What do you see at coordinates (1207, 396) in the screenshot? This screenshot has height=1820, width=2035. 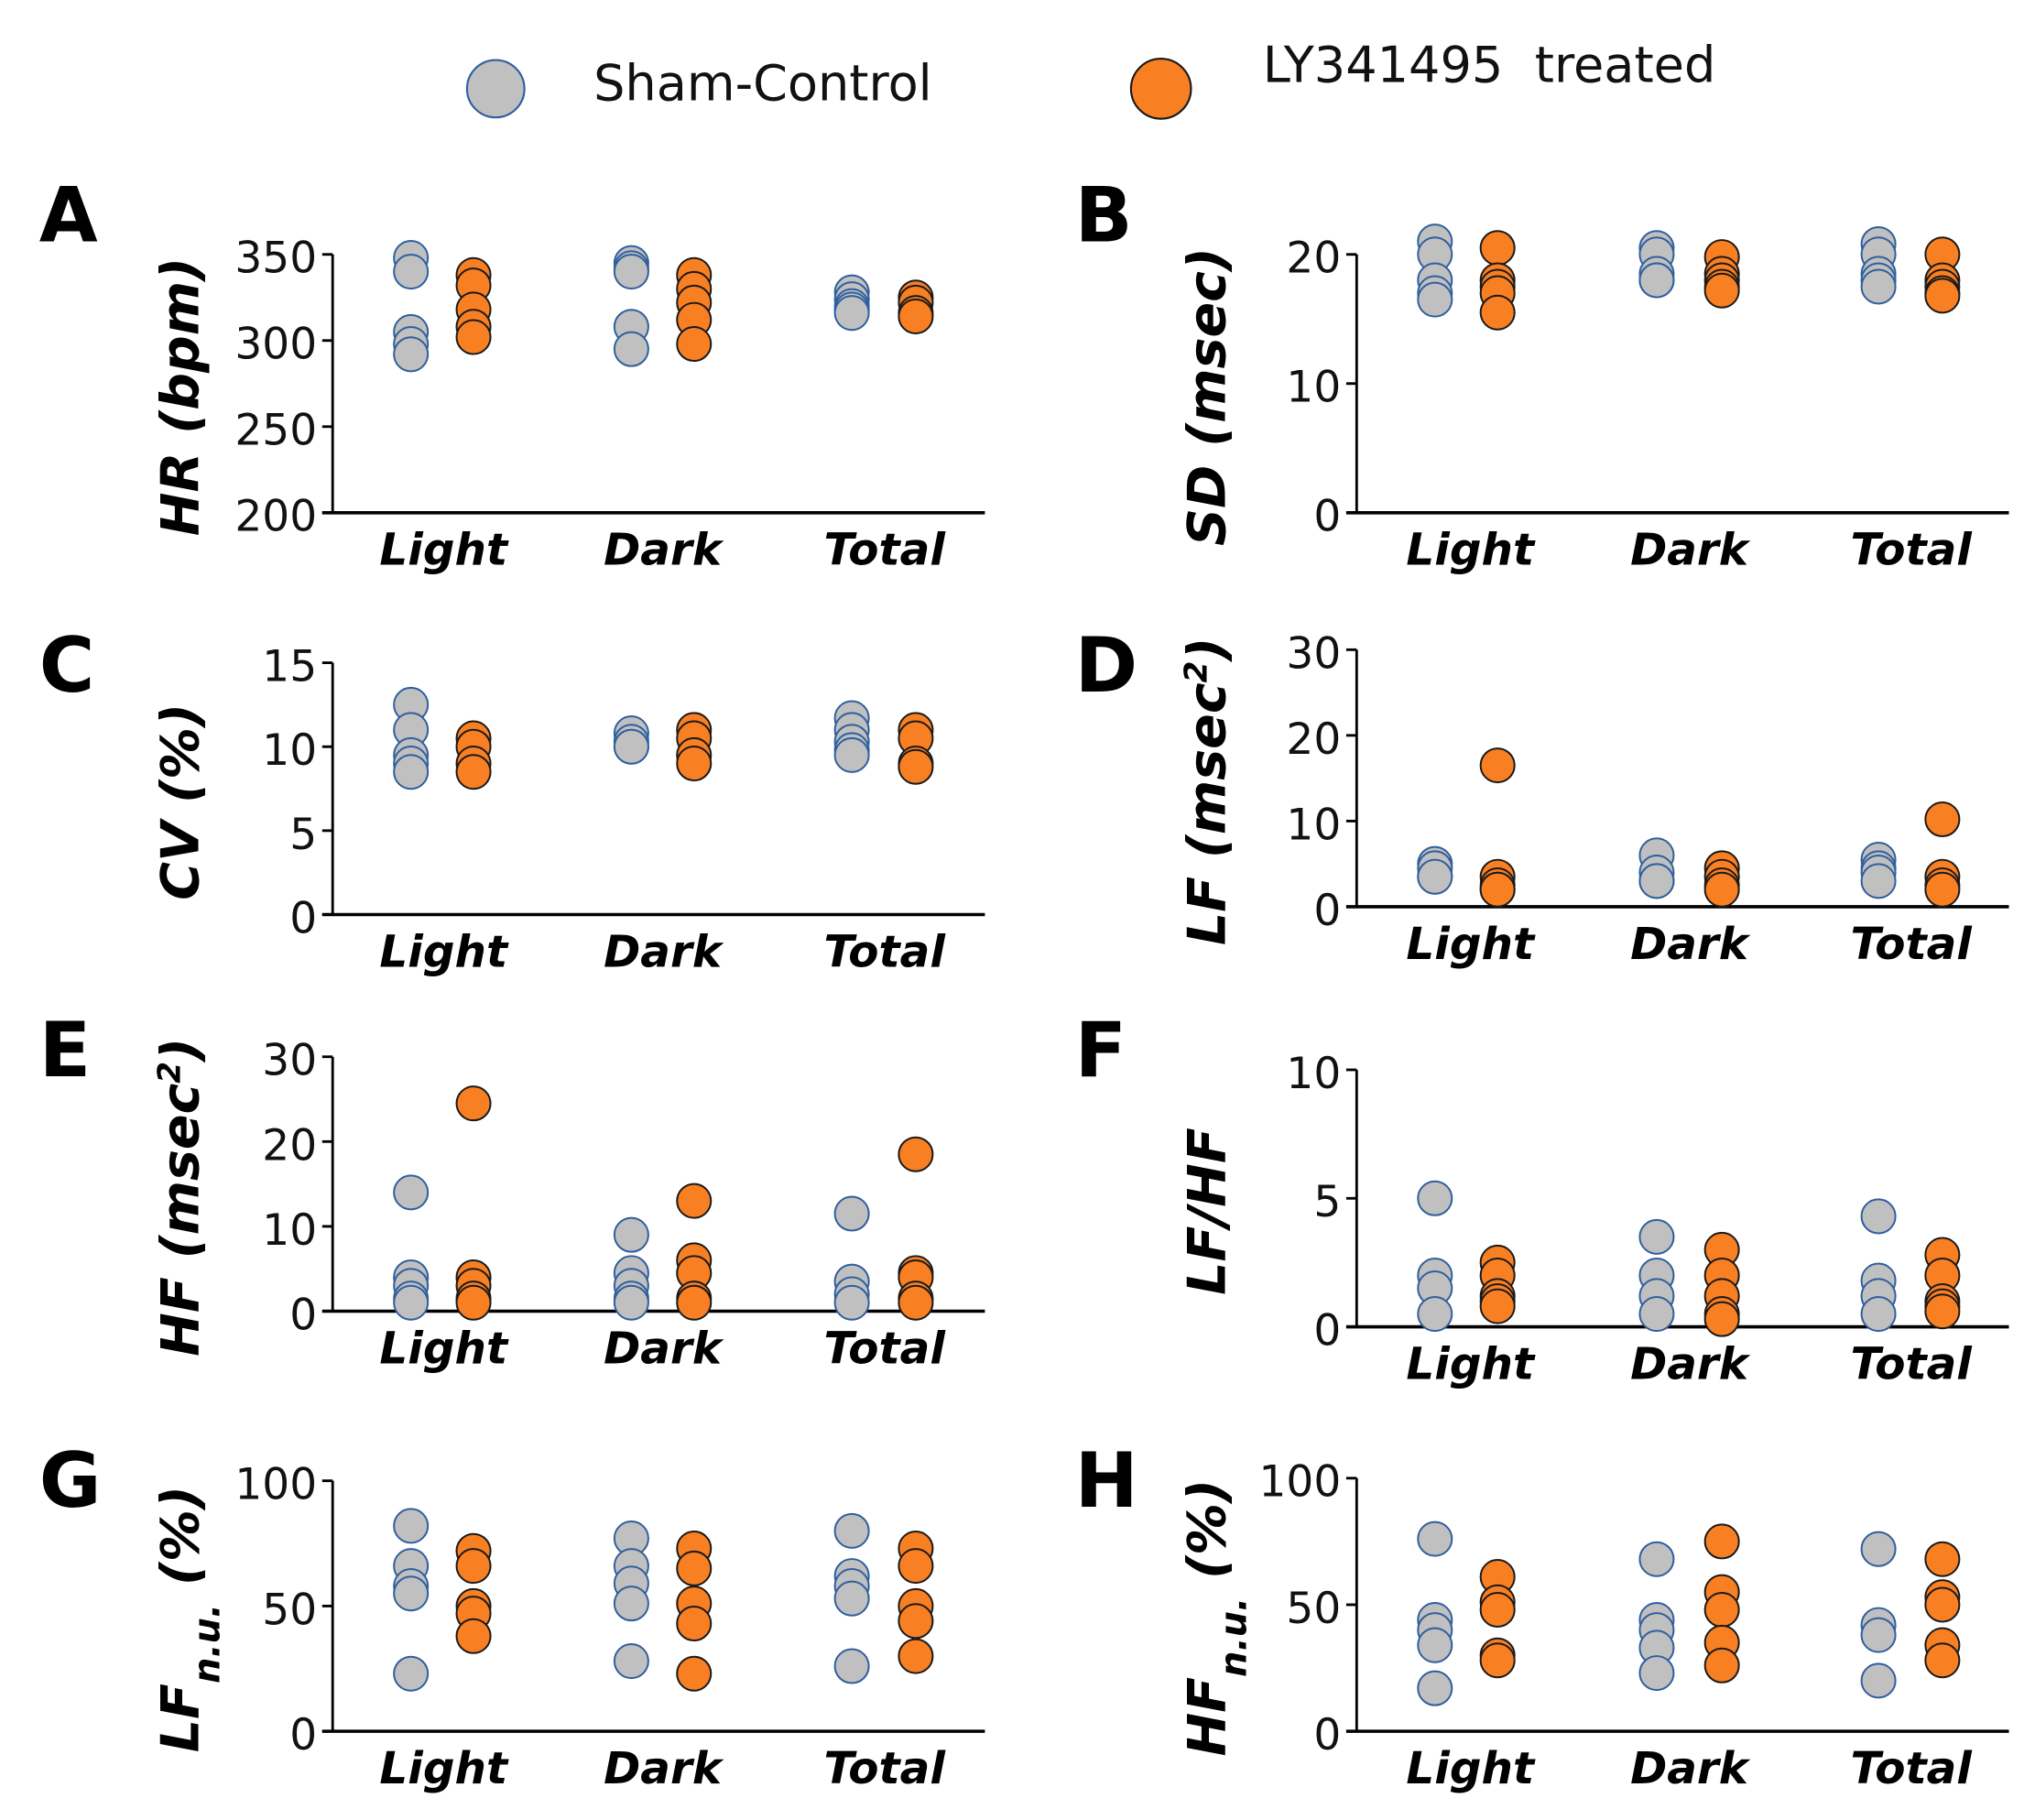 I see `y-axis-label-part: SD (msec)` at bounding box center [1207, 396].